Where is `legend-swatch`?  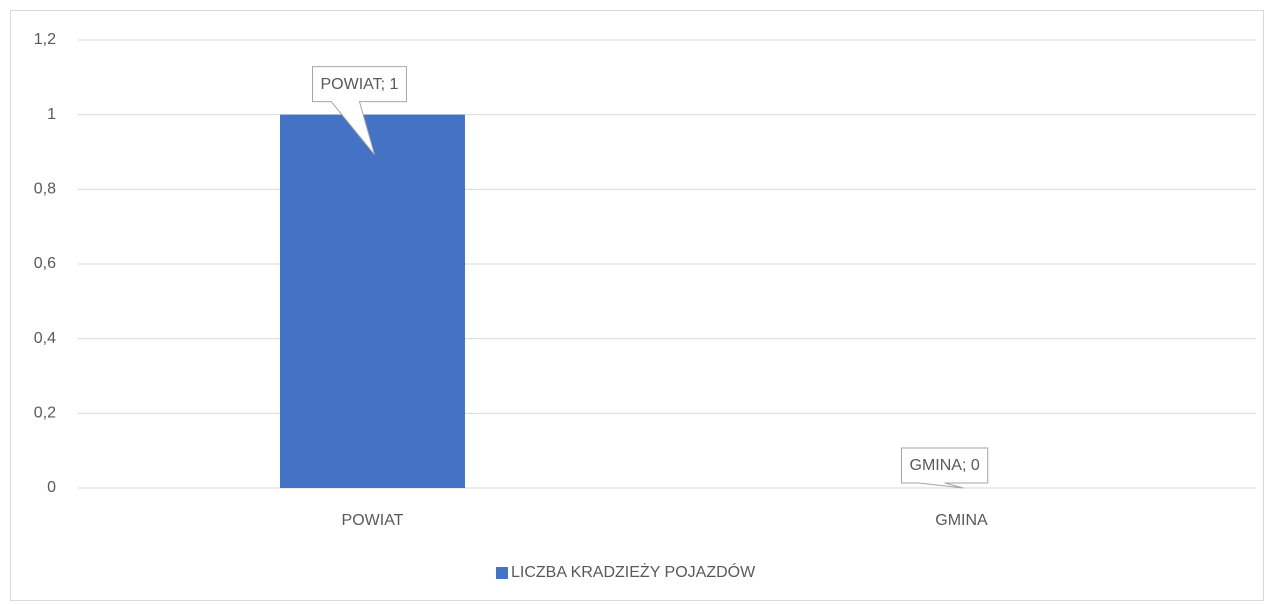 legend-swatch is located at coordinates (502, 573).